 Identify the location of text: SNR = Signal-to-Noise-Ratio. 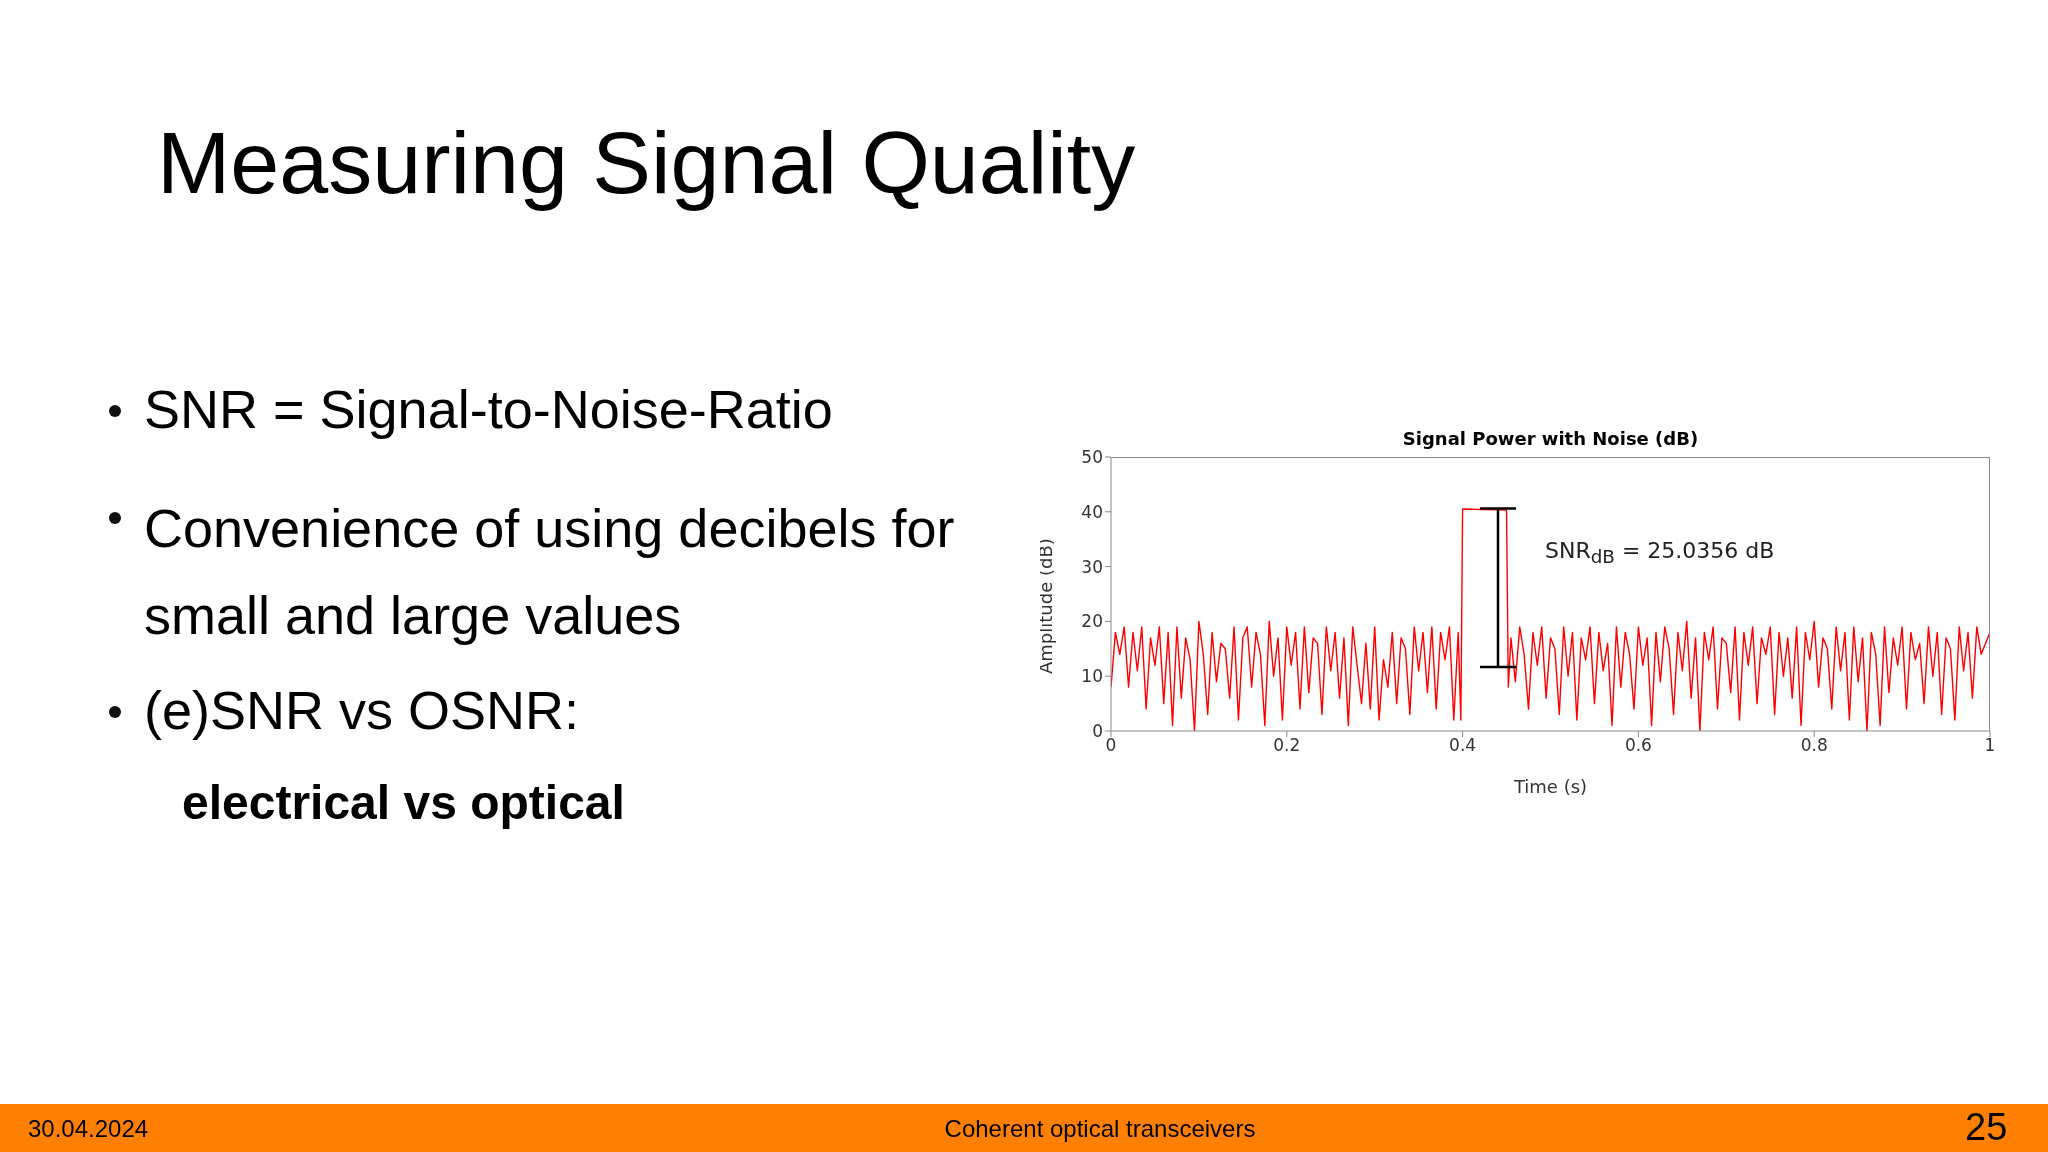
(488, 409).